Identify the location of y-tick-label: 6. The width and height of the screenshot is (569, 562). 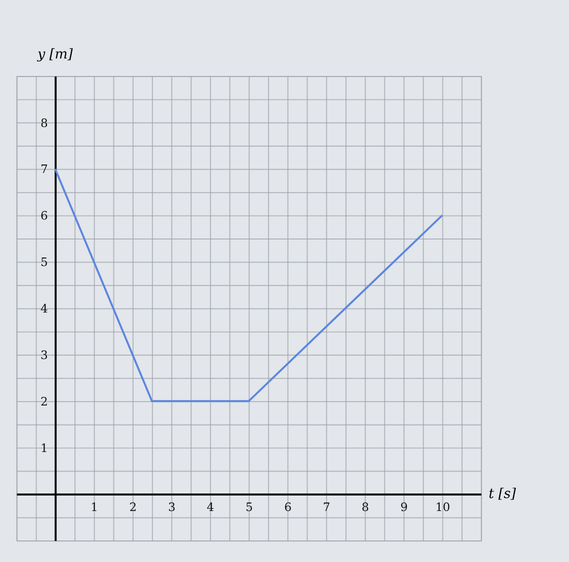
(44, 215).